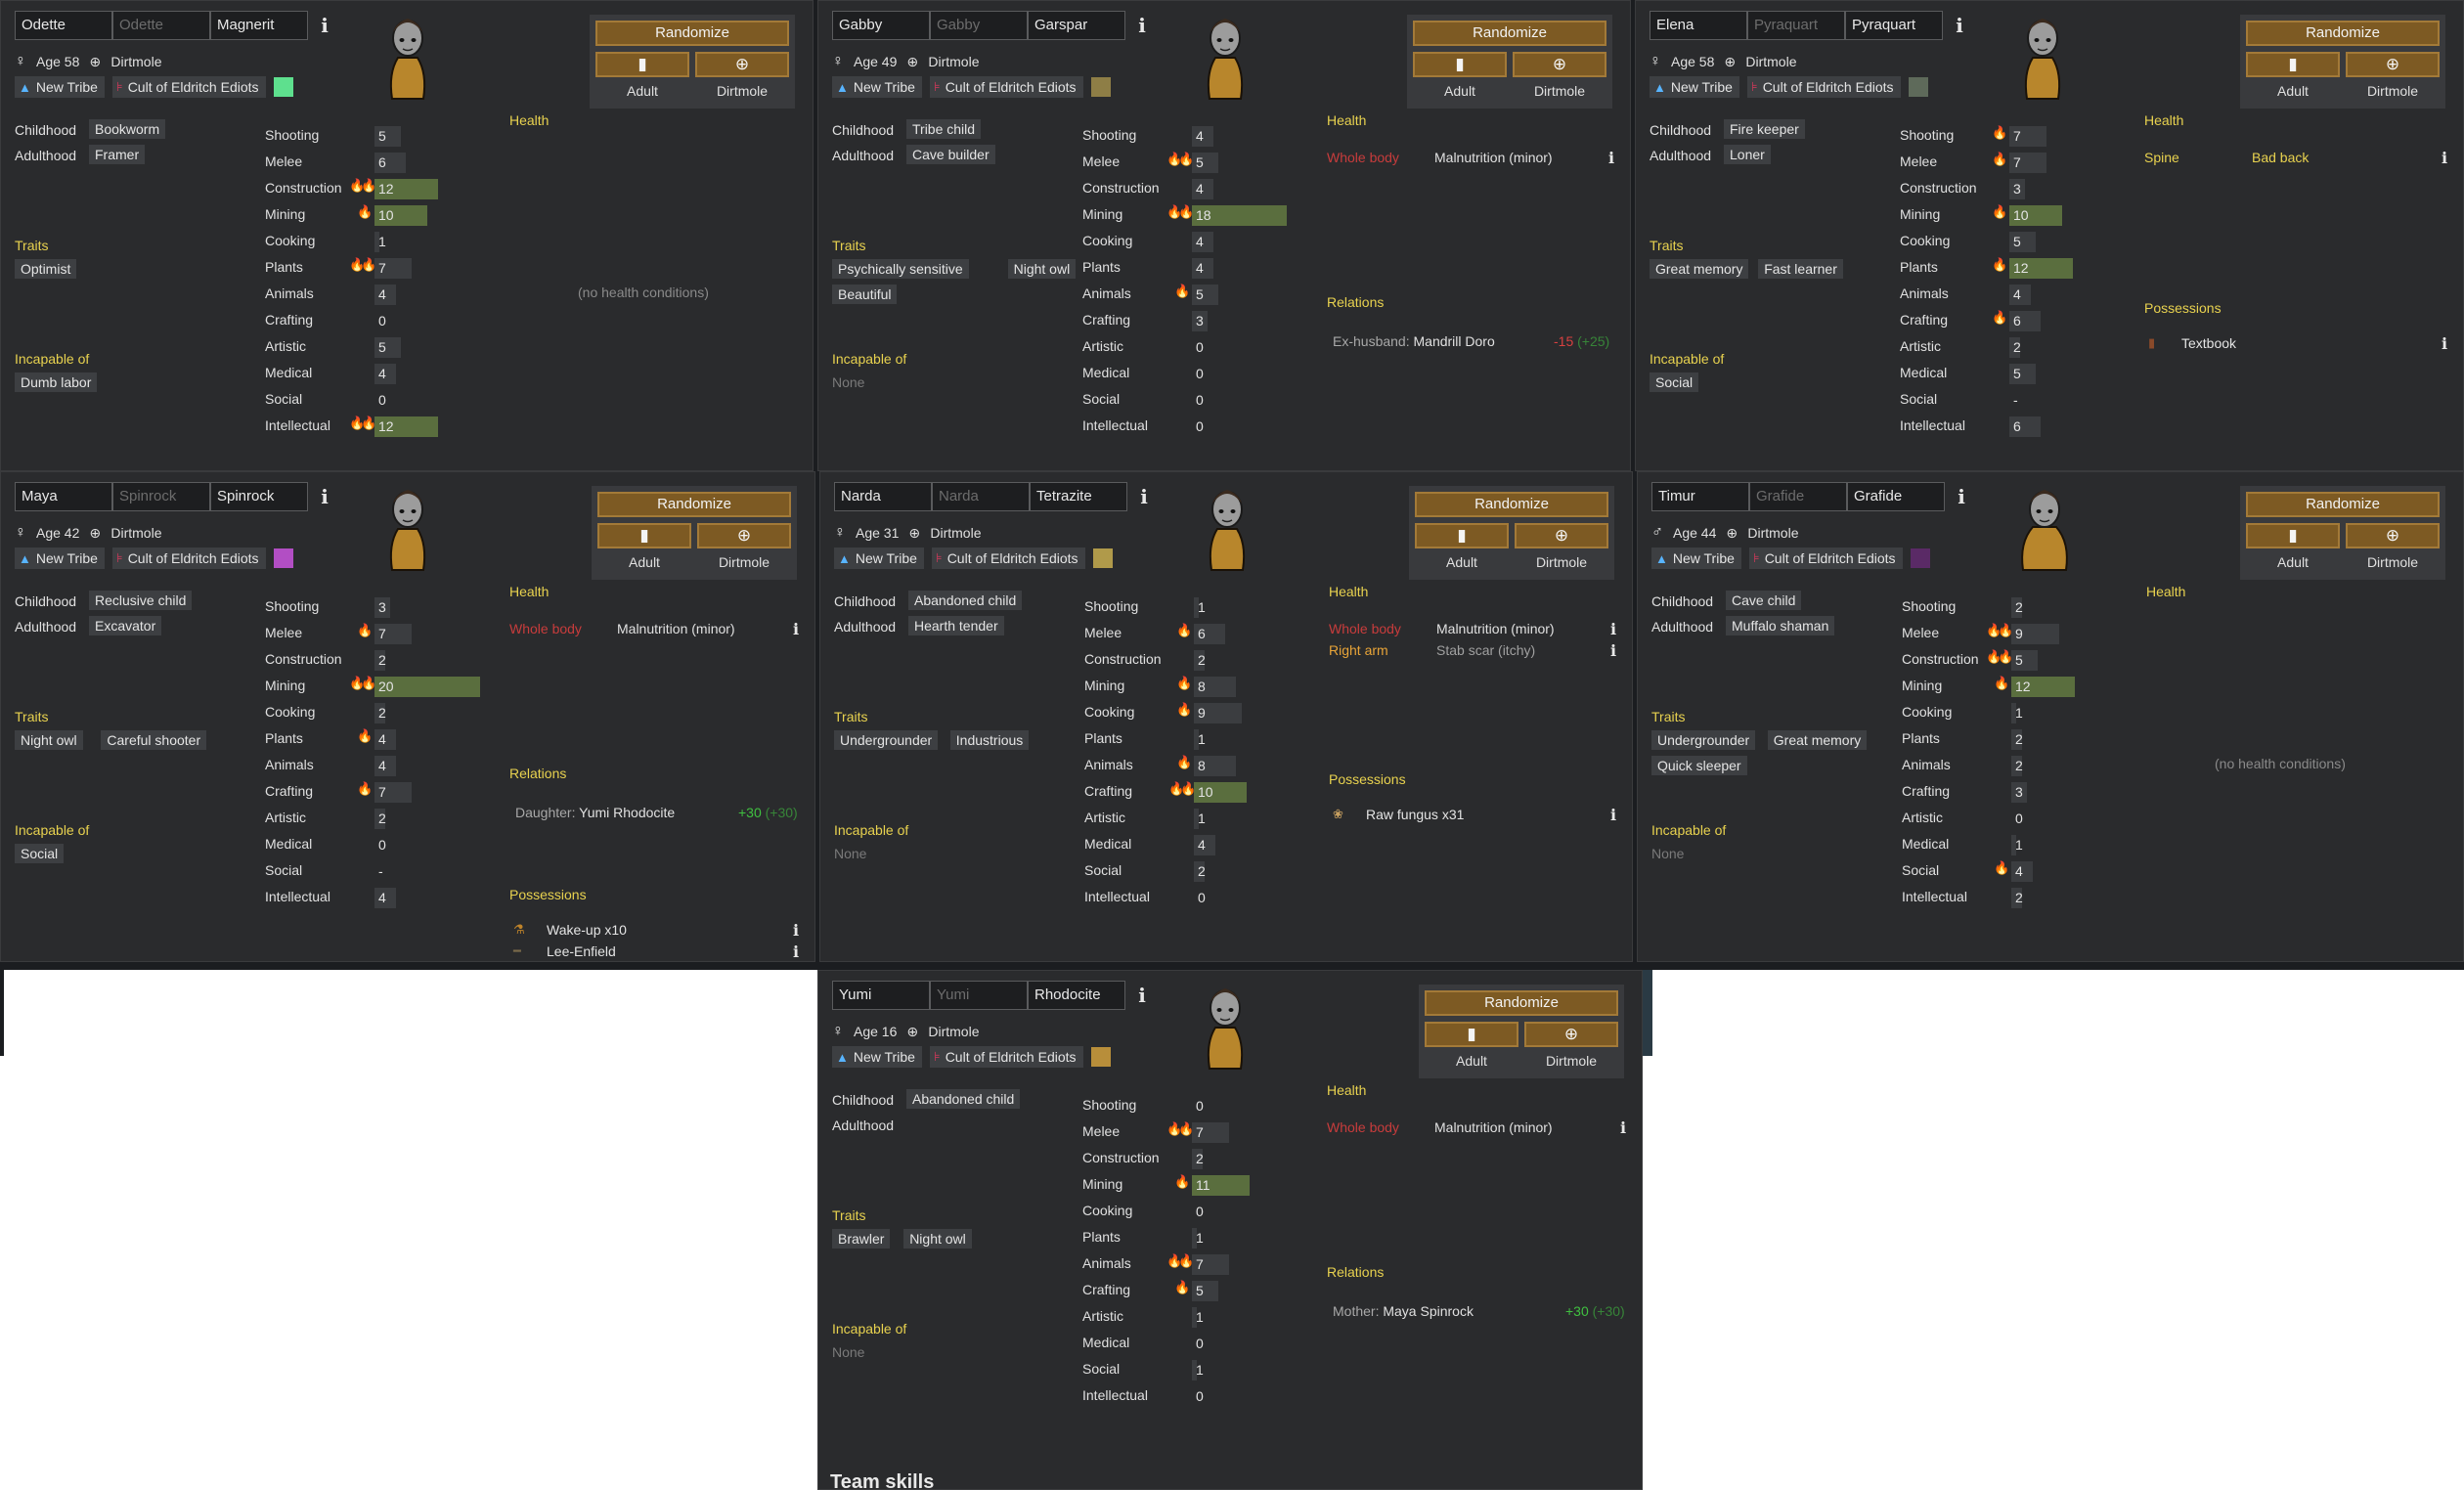 The height and width of the screenshot is (1490, 2464). Describe the element at coordinates (1076, 995) in the screenshot. I see `last-name-field: Rhodocite` at that location.